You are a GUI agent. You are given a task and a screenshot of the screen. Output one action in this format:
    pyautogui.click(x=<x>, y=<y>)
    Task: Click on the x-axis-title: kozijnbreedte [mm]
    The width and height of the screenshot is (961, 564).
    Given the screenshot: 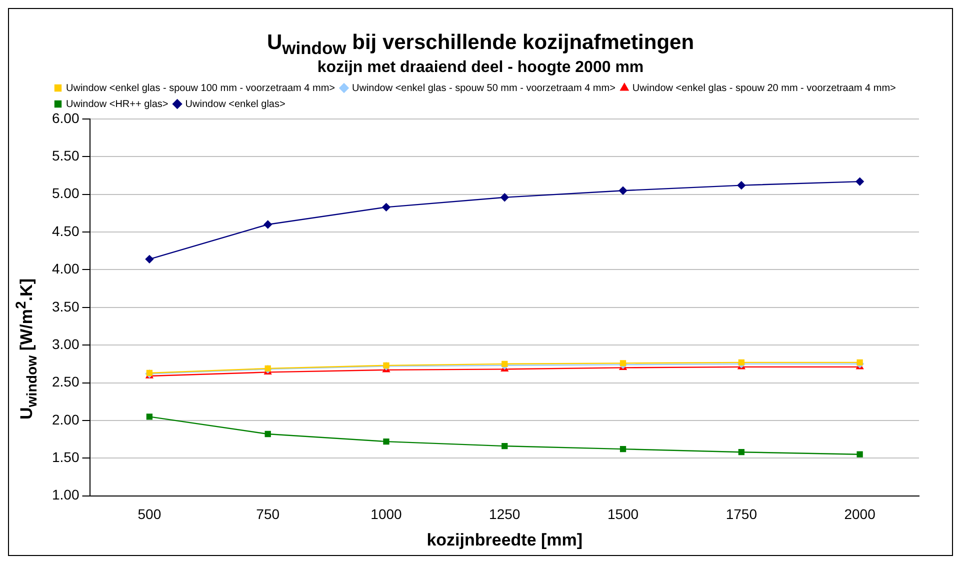 What is the action you would take?
    pyautogui.click(x=504, y=540)
    